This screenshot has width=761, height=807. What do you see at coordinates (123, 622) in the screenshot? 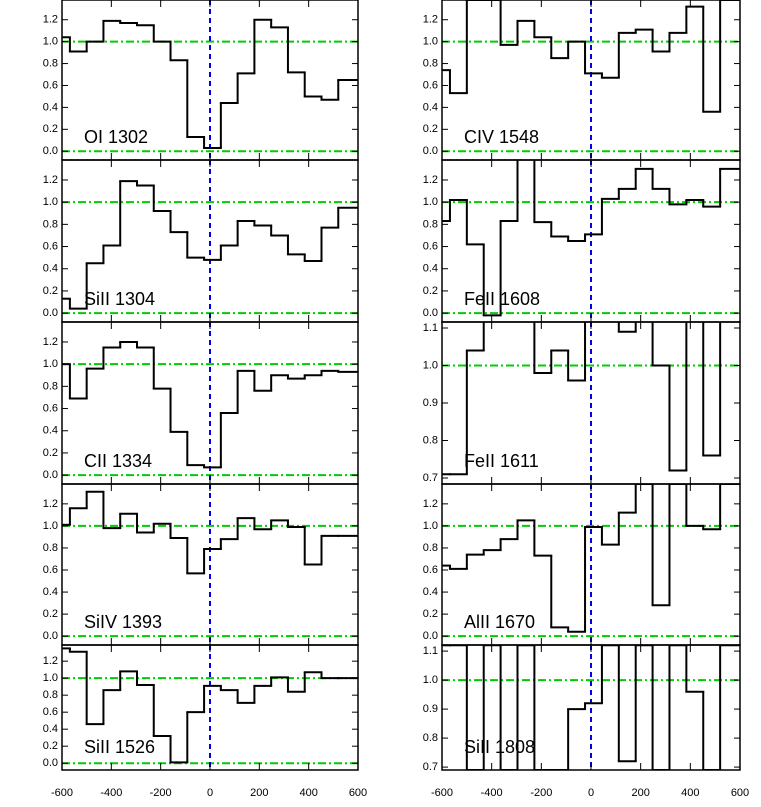
I see `panel-label: SiIV 1393` at bounding box center [123, 622].